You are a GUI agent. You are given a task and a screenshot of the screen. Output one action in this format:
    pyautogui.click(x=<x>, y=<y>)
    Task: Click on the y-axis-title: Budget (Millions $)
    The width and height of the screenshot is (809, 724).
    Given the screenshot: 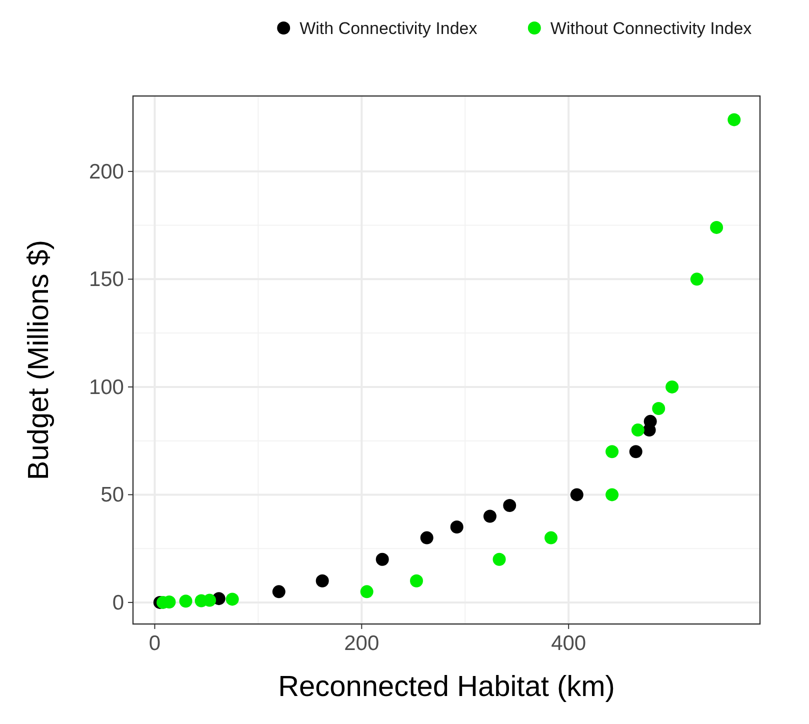 What is the action you would take?
    pyautogui.click(x=39, y=360)
    